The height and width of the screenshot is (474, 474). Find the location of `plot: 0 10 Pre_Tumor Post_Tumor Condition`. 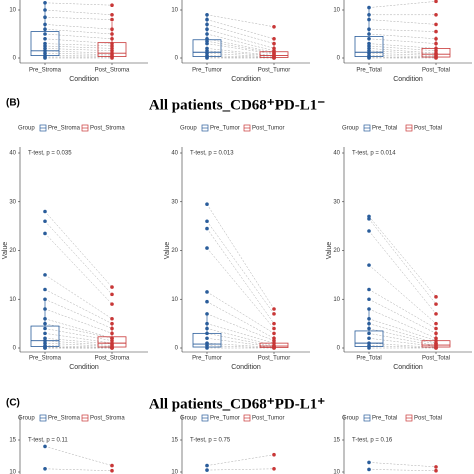

plot: 0 10 Pre_Tumor Post_Tumor Condition is located at coordinates (240, 41).